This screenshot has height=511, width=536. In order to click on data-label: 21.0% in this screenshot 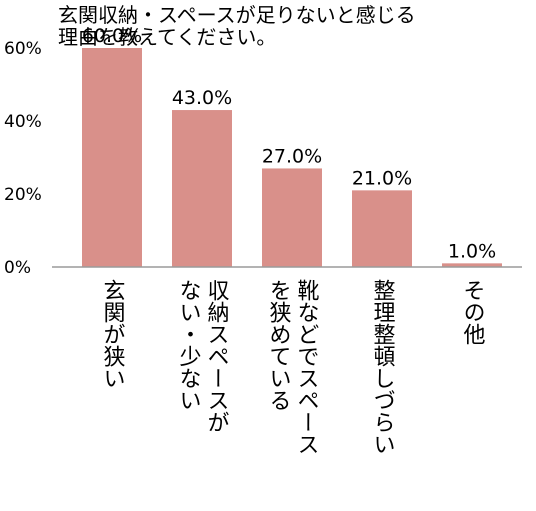, I will do `click(382, 178)`.